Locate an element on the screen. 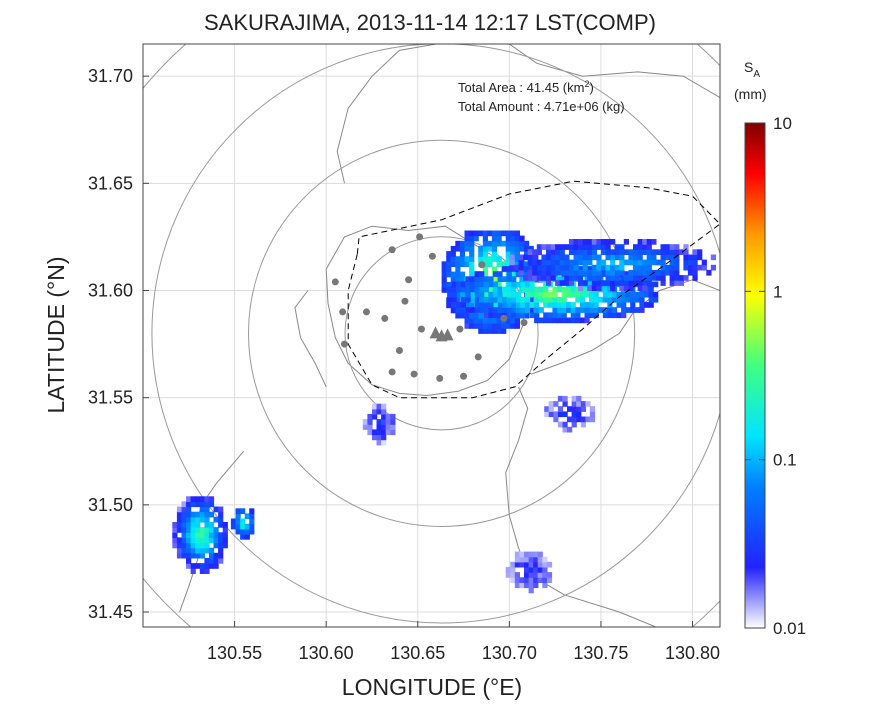 The height and width of the screenshot is (728, 875). x-axis-label: LONGITUDE (°E) is located at coordinates (432, 687).